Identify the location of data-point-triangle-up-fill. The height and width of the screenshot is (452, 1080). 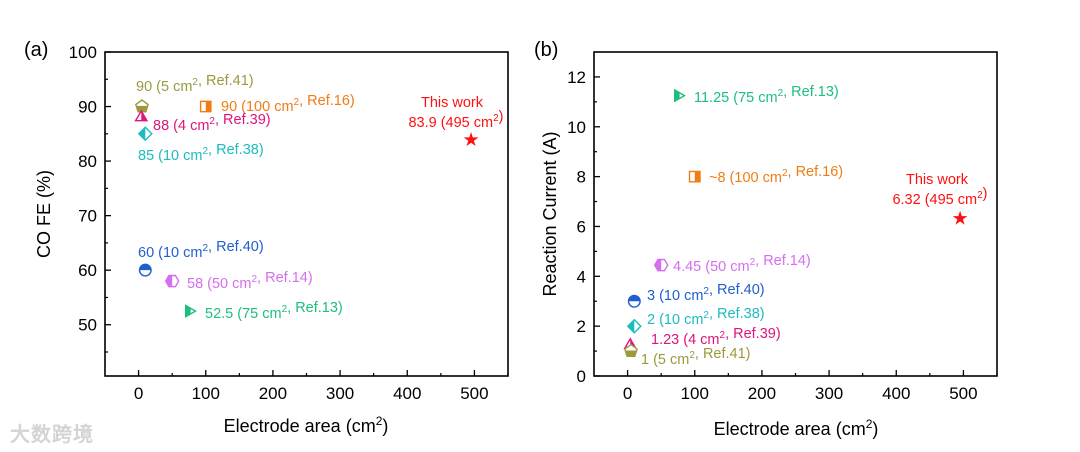
(144, 116).